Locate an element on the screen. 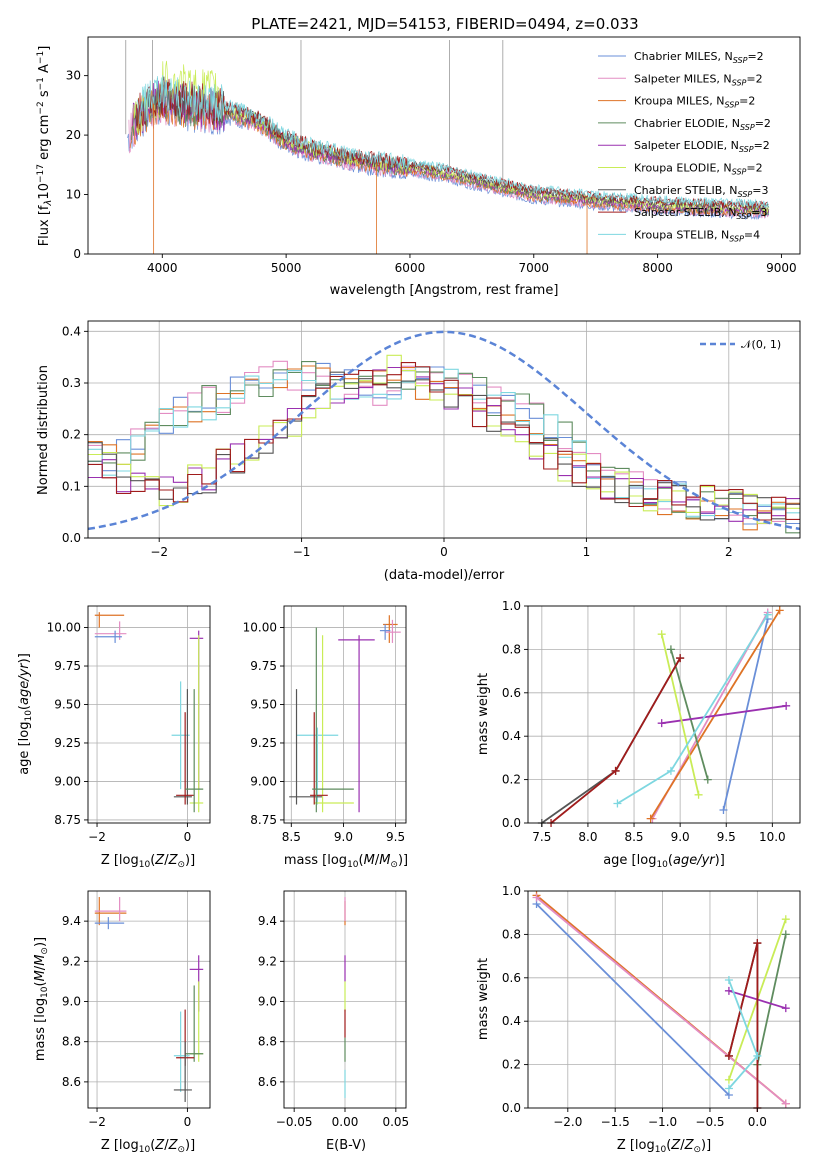  y-tick-label: 20 is located at coordinates (73, 135).